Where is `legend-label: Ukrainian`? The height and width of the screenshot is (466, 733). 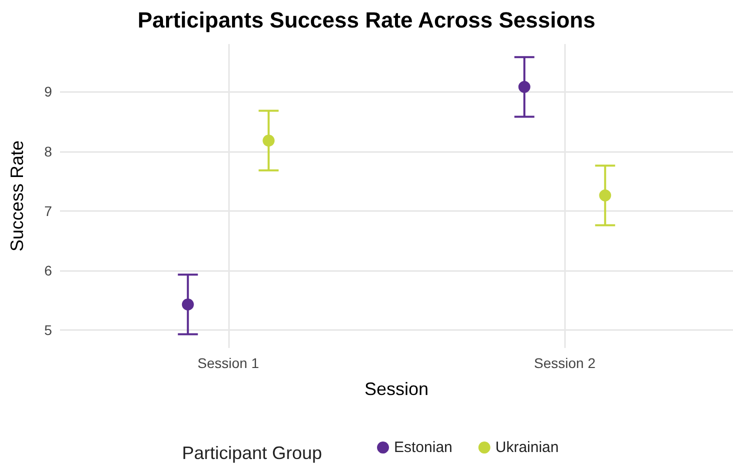
legend-label: Ukrainian is located at coordinates (527, 447).